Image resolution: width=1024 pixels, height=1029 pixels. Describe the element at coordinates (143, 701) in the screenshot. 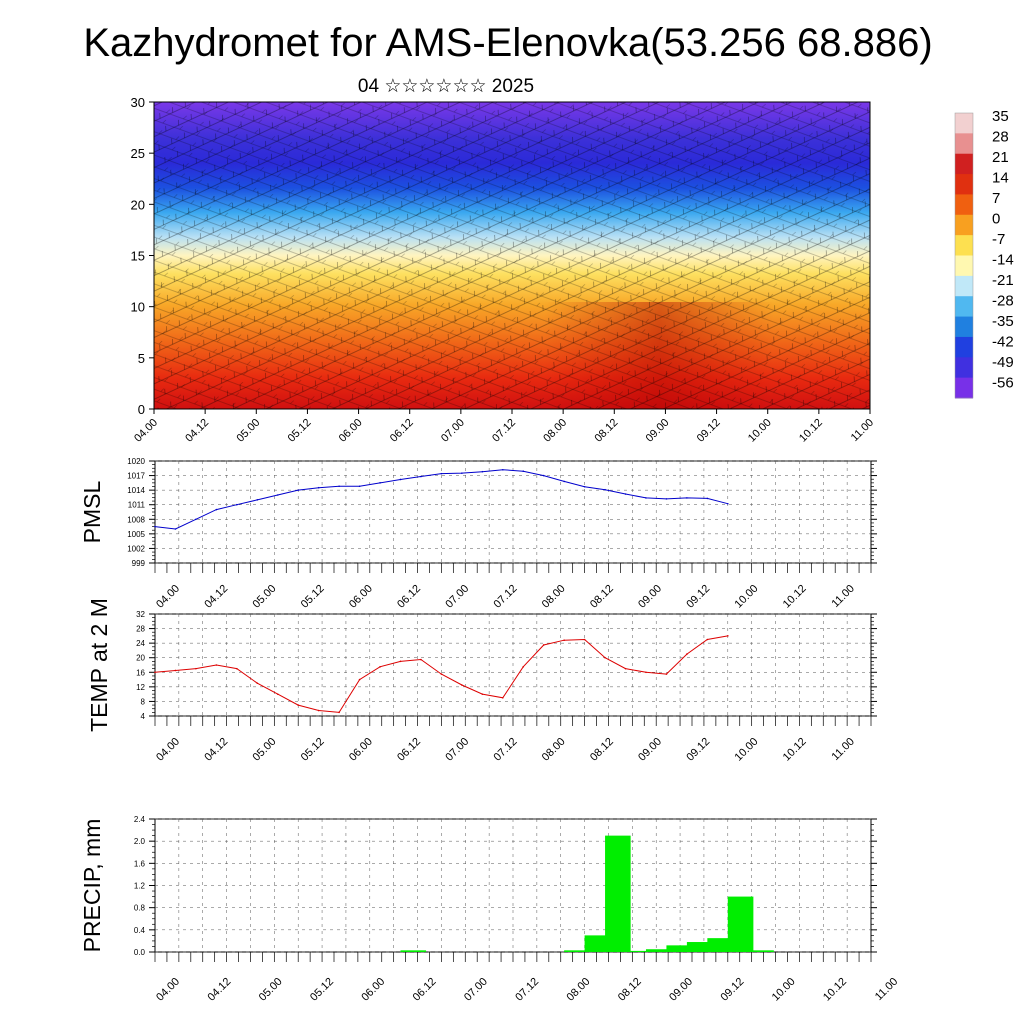

I see `y-tick-label: 8` at that location.